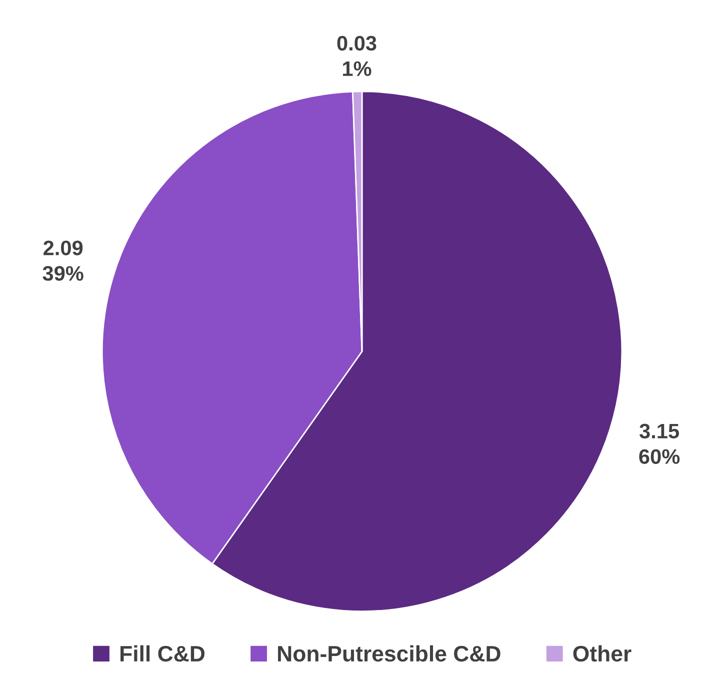 The height and width of the screenshot is (686, 724). I want to click on data-label: 2.09 39%, so click(63, 260).